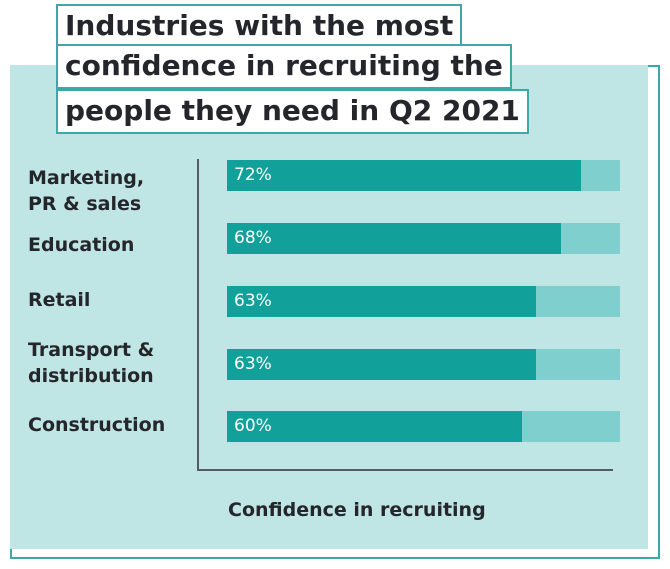 This screenshot has width=670, height=569. I want to click on category-label: Education, so click(108, 245).